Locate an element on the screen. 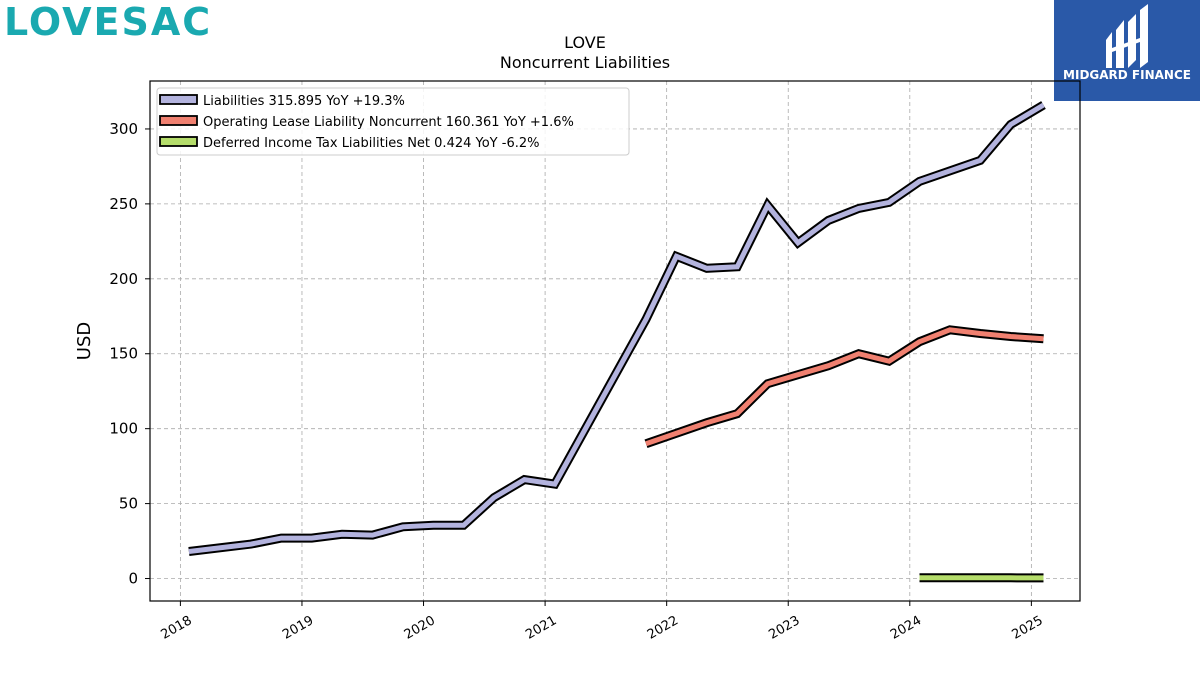  midgard-finance-logo: MIDGARD FINANCE is located at coordinates (1127, 50).